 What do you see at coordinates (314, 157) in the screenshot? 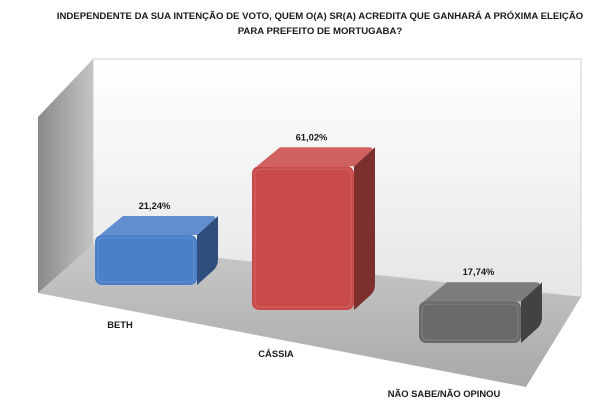
I see `bar-2-top` at bounding box center [314, 157].